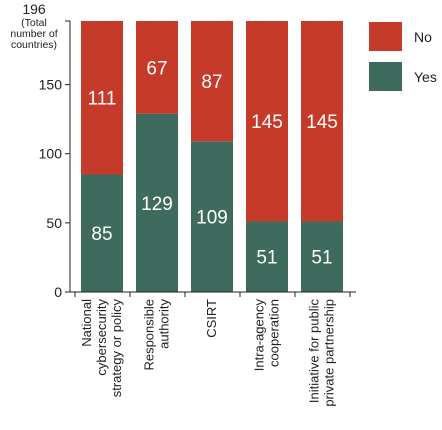  Describe the element at coordinates (101, 337) in the screenshot. I see `category-label-line: cybersecurity` at that location.